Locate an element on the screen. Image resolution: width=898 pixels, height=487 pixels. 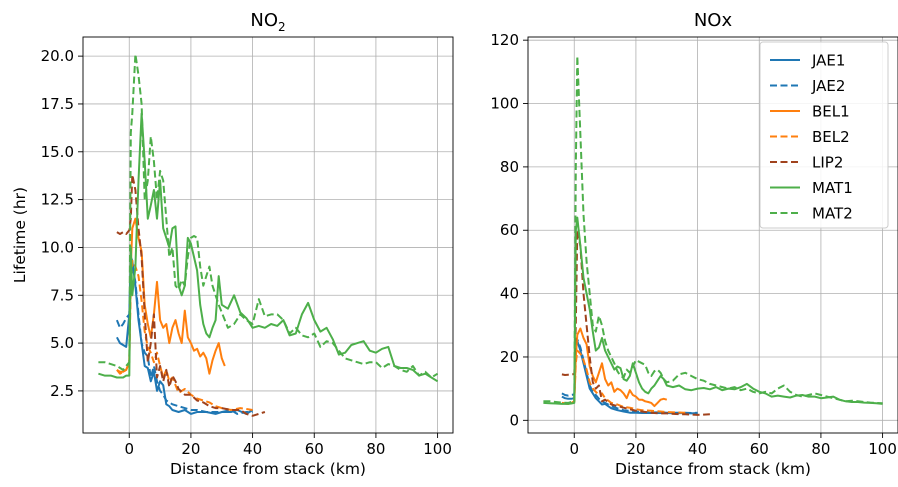
nox-title: NOx is located at coordinates (713, 20).